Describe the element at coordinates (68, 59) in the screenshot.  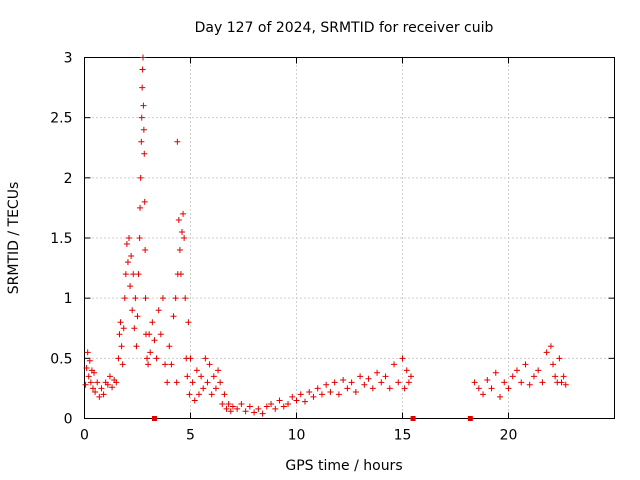
I see `y-tick-label: 3` at that location.